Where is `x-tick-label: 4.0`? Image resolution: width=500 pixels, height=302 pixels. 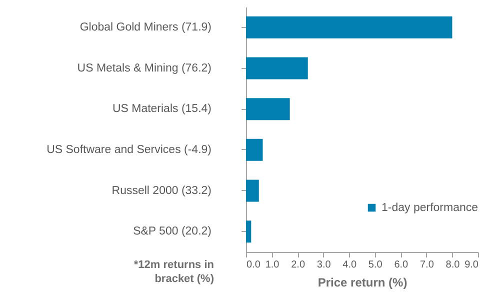
x-tick-label: 4.0 is located at coordinates (349, 265).